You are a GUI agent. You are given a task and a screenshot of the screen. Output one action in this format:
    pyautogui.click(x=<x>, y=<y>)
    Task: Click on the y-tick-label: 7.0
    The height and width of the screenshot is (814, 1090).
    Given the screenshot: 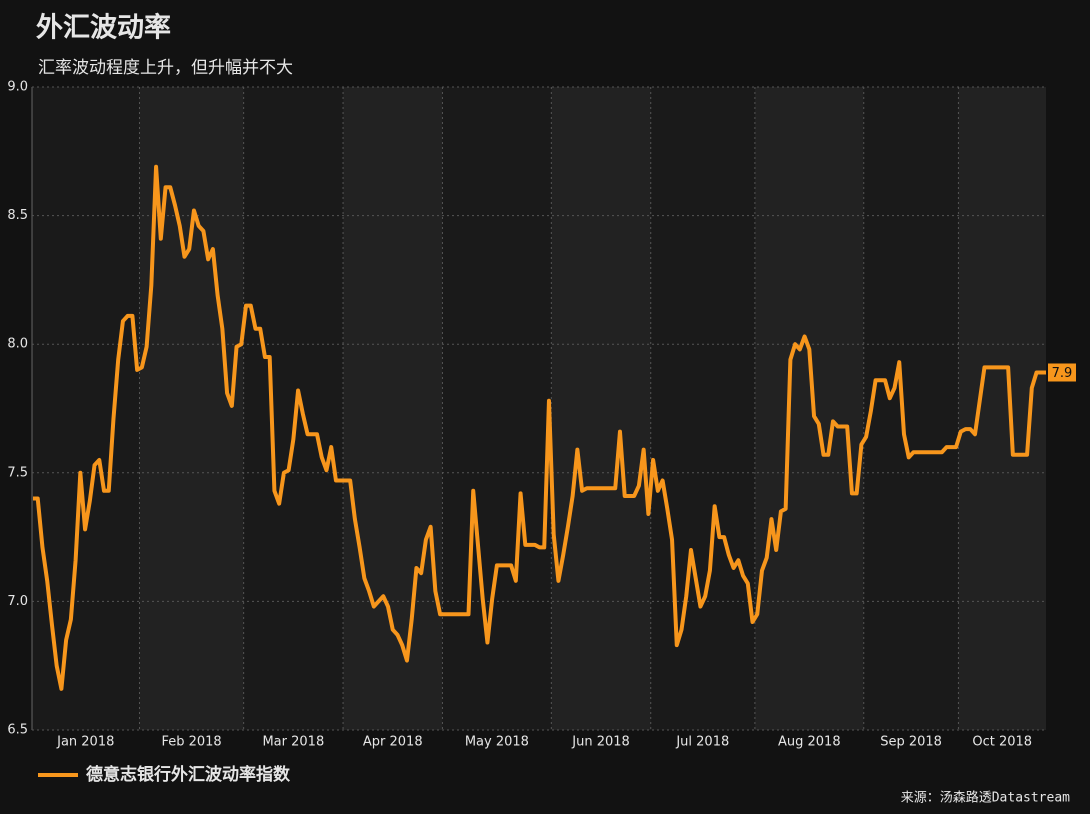 What is the action you would take?
    pyautogui.click(x=17, y=601)
    